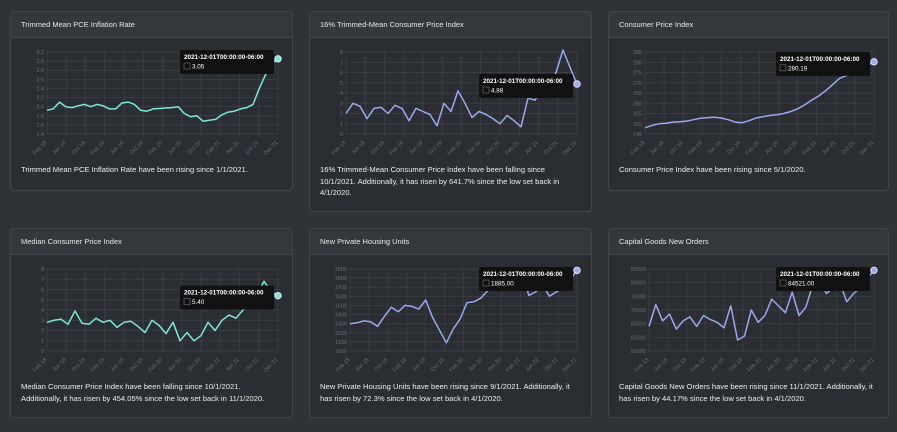  Describe the element at coordinates (637, 63) in the screenshot. I see `y-tick-label: 280` at that location.